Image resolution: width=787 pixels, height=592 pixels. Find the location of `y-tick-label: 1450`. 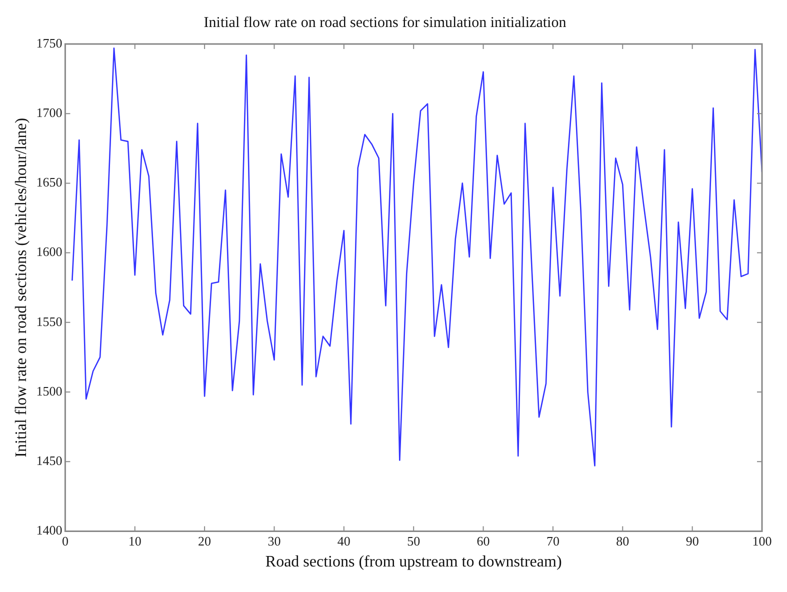

y-tick-label: 1450 is located at coordinates (49, 460).